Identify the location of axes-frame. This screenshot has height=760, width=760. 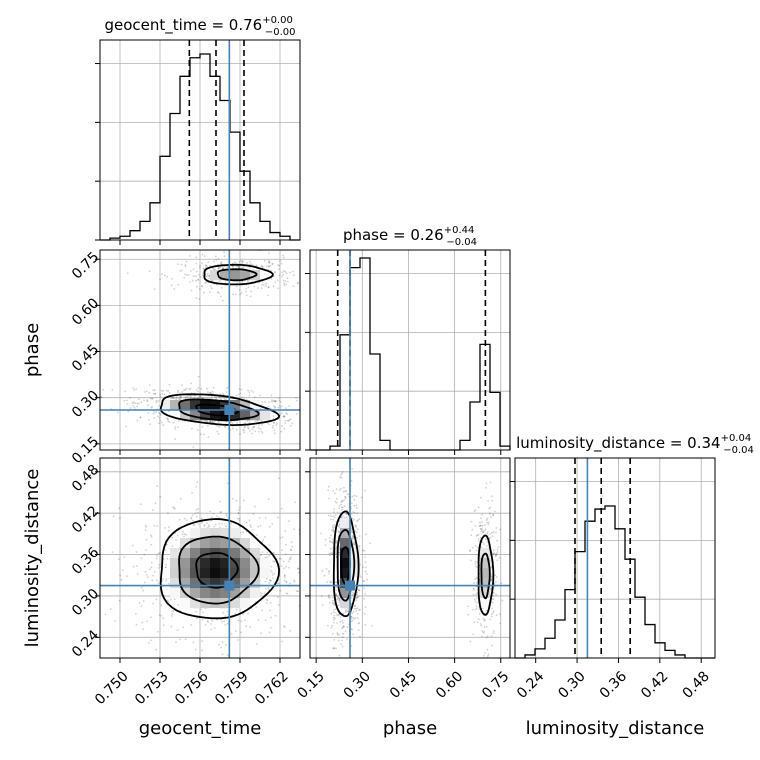
(615, 558).